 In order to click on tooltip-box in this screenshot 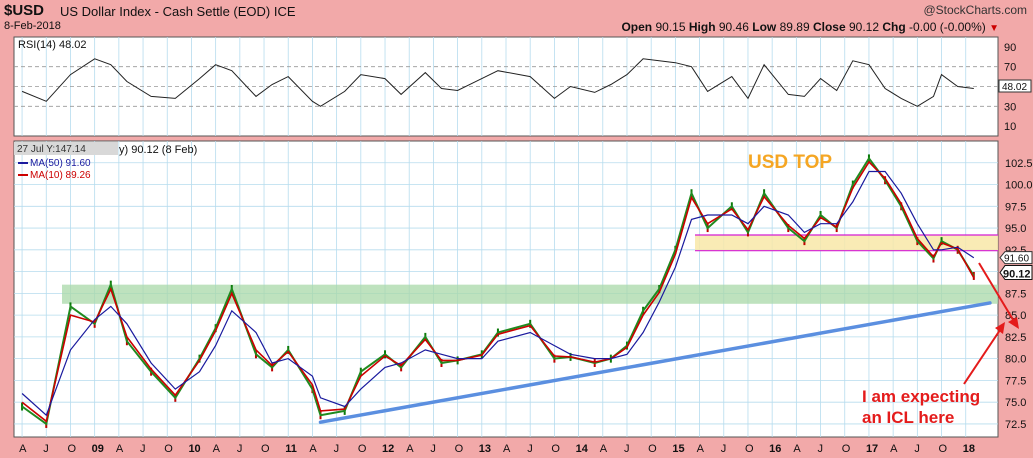, I will do `click(66, 148)`.